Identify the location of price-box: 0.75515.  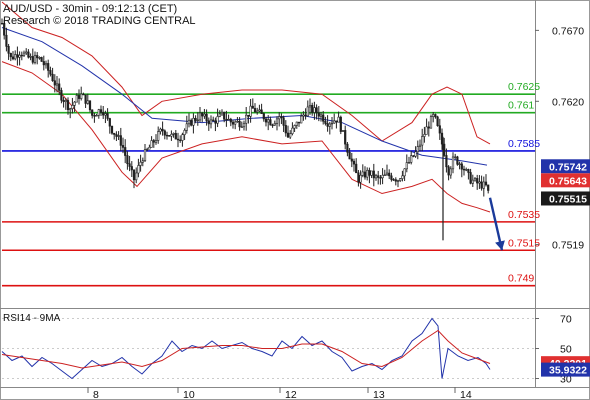
(568, 199).